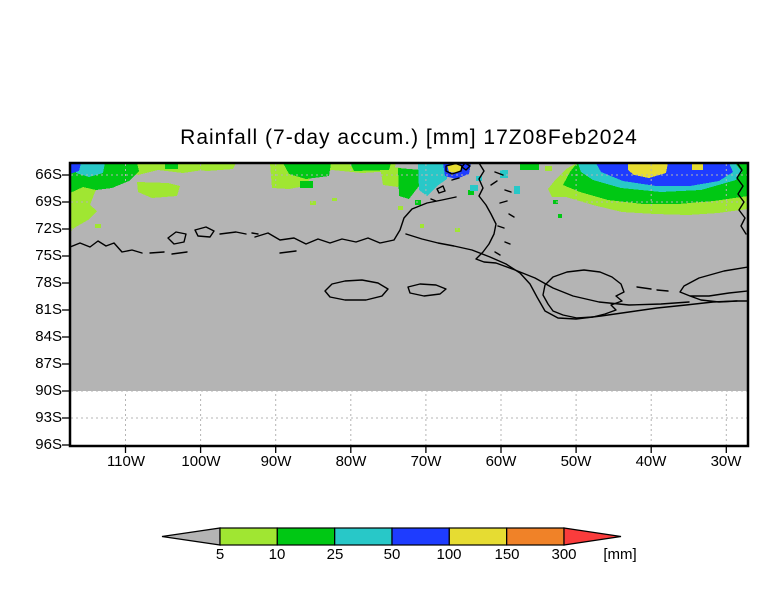  I want to click on colorbar-tick-25: 25, so click(335, 554).